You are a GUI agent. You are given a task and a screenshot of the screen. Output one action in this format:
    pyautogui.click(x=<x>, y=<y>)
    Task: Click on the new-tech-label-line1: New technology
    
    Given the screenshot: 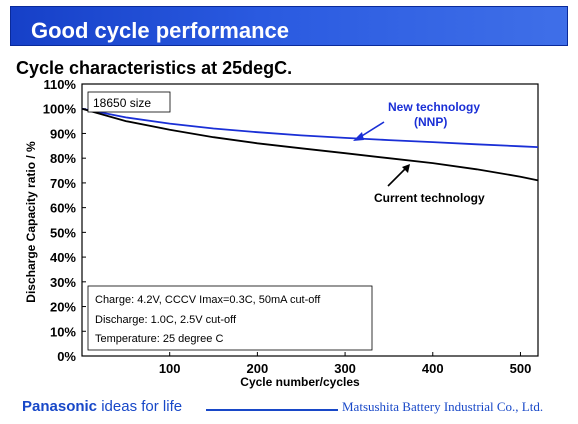 What is the action you would take?
    pyautogui.click(x=434, y=107)
    